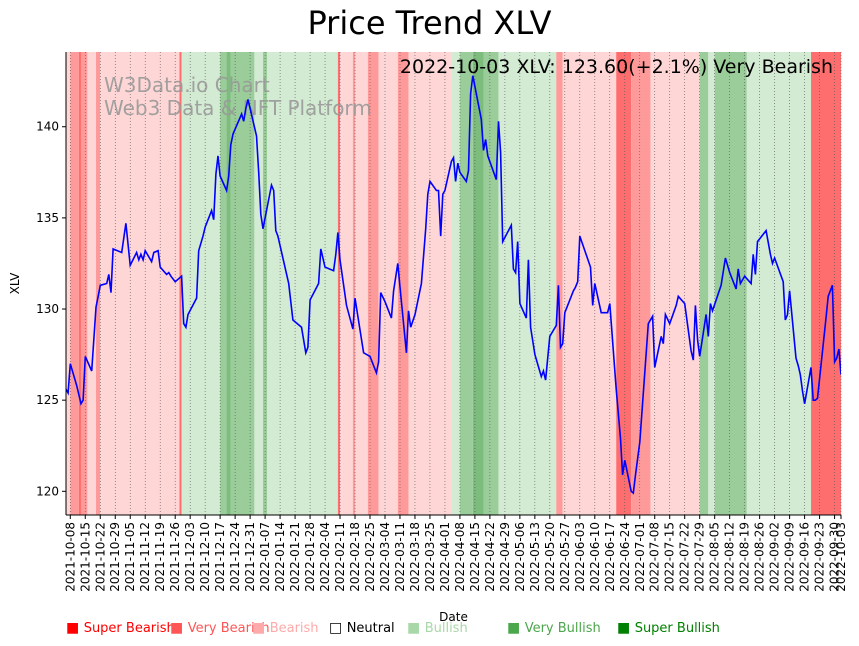  What do you see at coordinates (430, 557) in the screenshot?
I see `x-tick-label: 2022-03-25` at bounding box center [430, 557].